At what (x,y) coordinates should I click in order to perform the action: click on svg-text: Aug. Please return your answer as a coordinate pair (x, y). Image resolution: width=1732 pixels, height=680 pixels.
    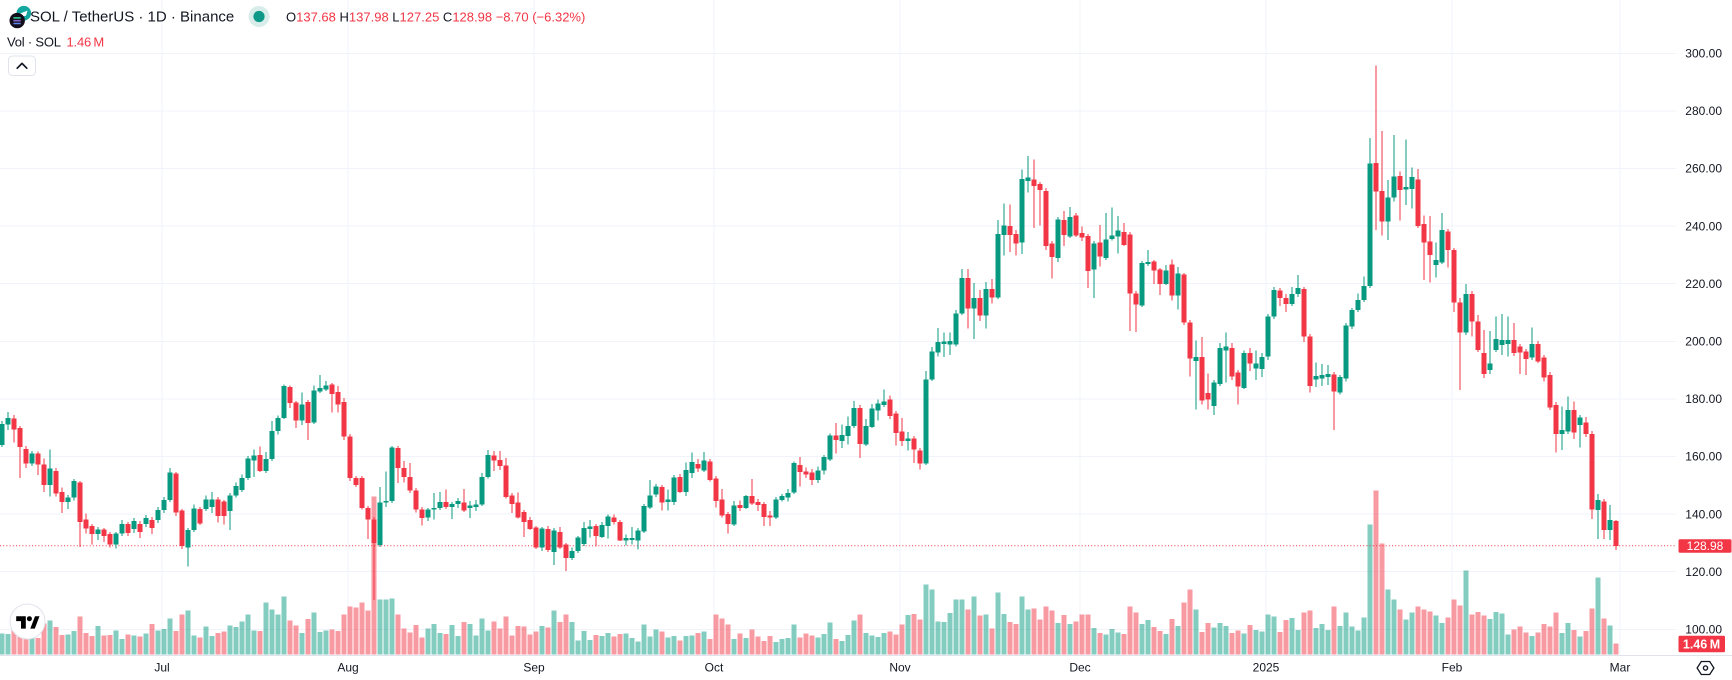
    Looking at the image, I should click on (347, 668).